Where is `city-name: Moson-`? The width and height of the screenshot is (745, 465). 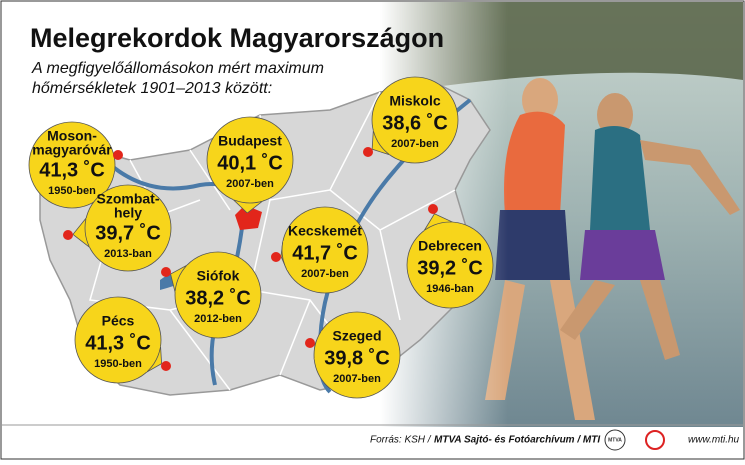 city-name: Moson- is located at coordinates (72, 136).